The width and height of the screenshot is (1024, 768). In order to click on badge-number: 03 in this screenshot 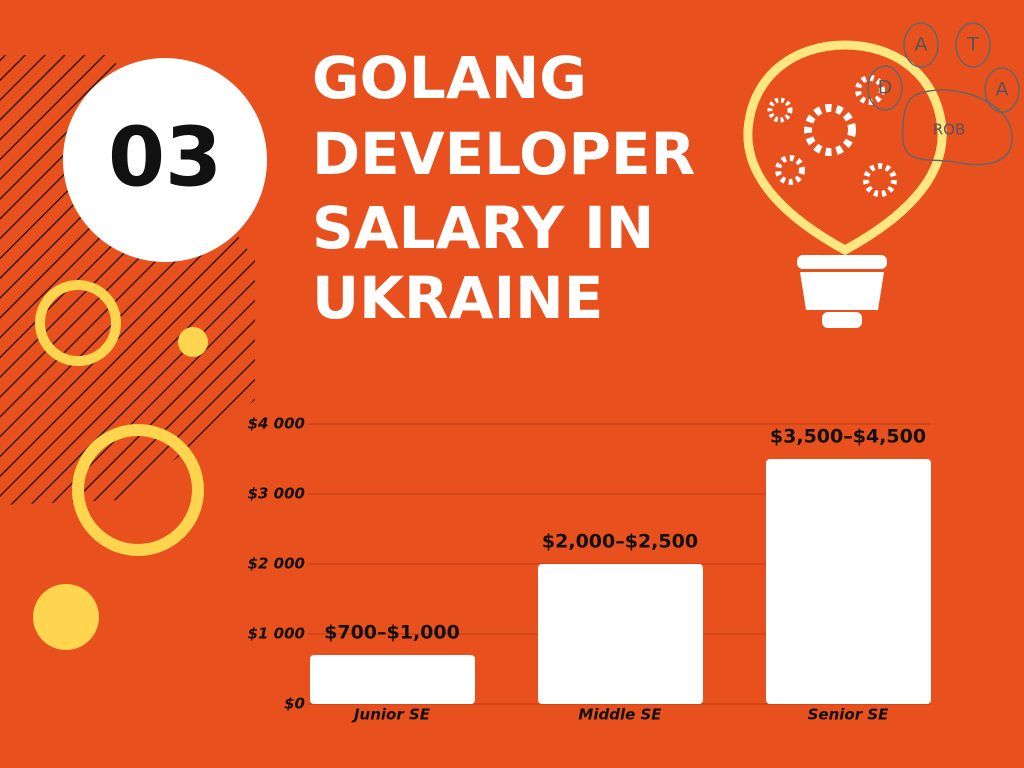, I will do `click(165, 157)`.